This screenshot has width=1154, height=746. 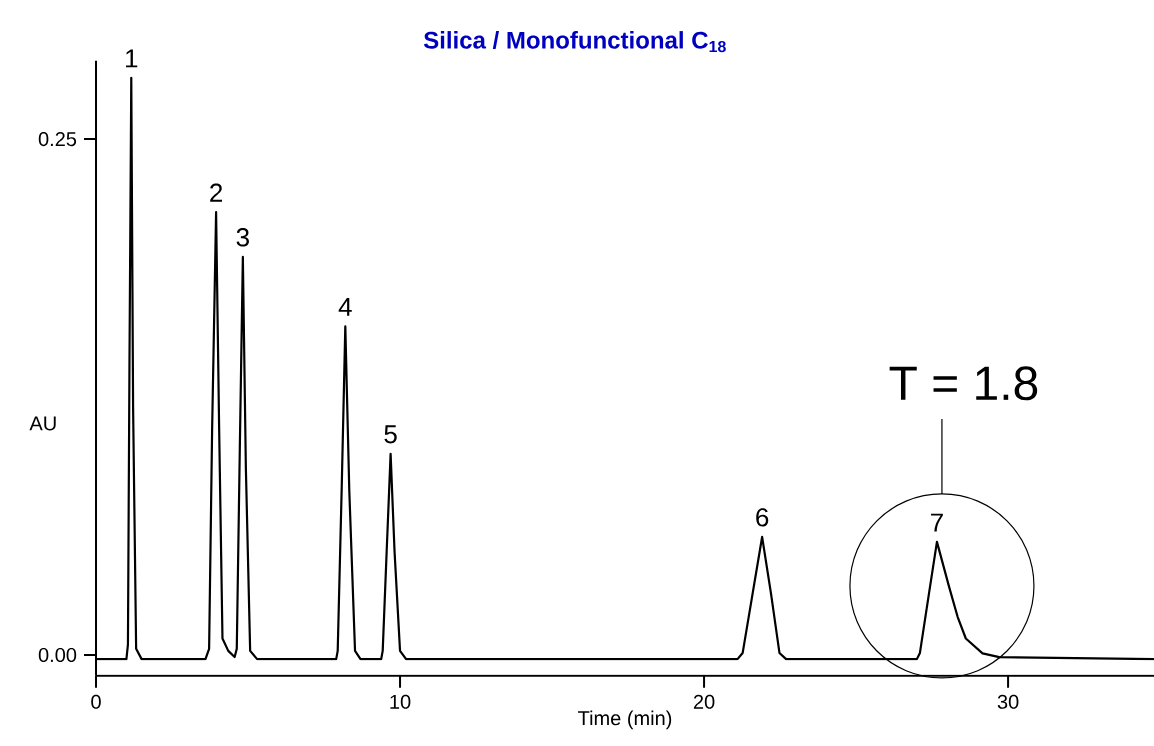 What do you see at coordinates (937, 522) in the screenshot?
I see `annotation: 7` at bounding box center [937, 522].